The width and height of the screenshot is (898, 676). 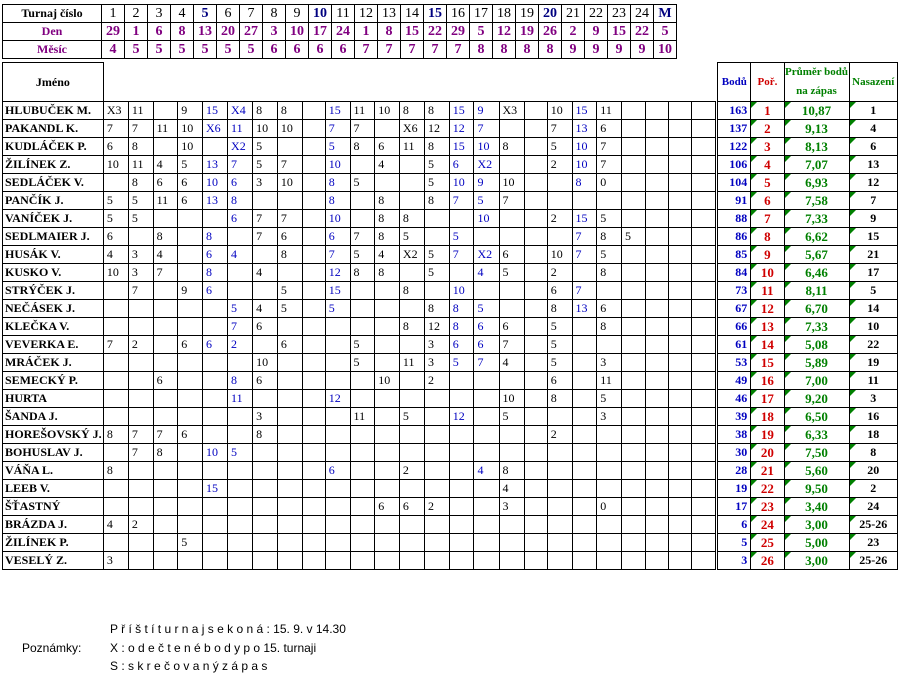 What do you see at coordinates (240, 110) in the screenshot?
I see `score-cell: X4` at bounding box center [240, 110].